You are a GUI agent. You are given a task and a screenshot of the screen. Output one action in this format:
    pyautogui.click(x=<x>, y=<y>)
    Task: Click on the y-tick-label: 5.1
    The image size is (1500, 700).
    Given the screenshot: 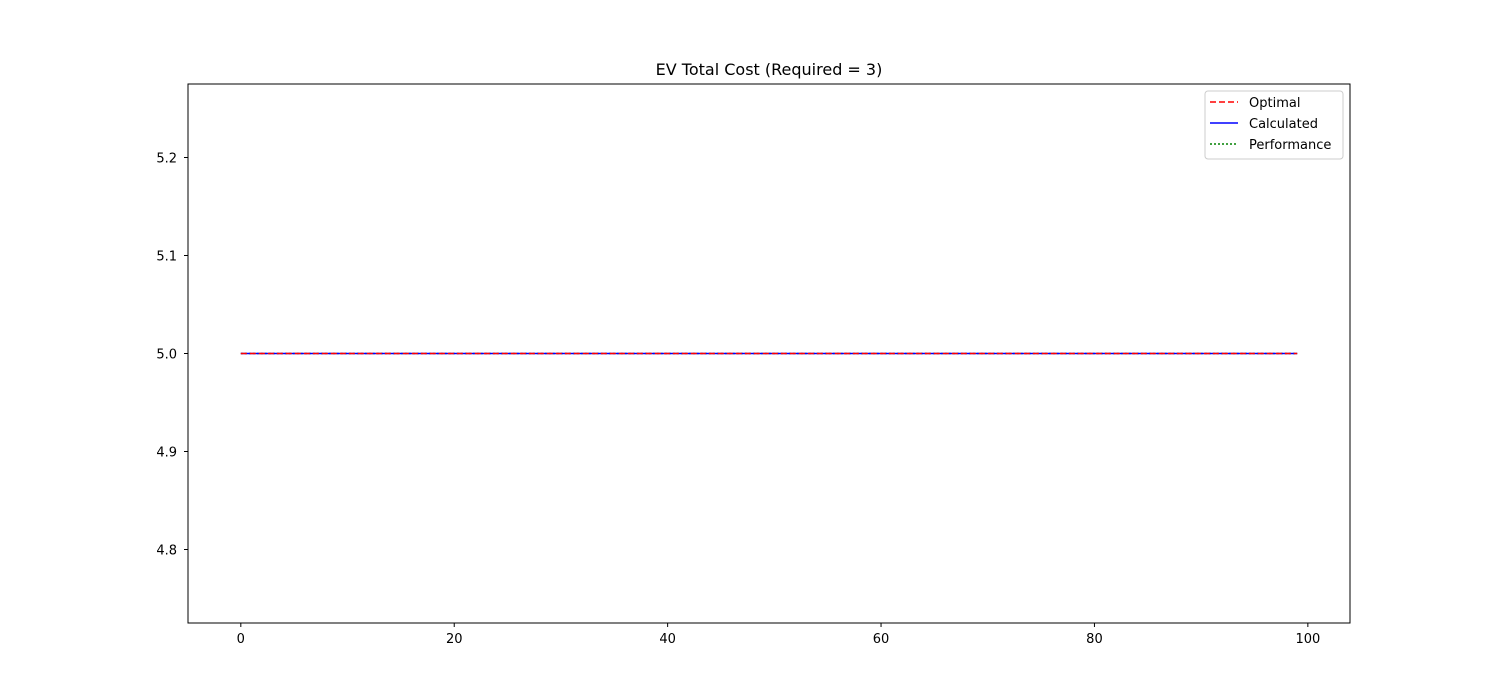 What is the action you would take?
    pyautogui.click(x=166, y=257)
    